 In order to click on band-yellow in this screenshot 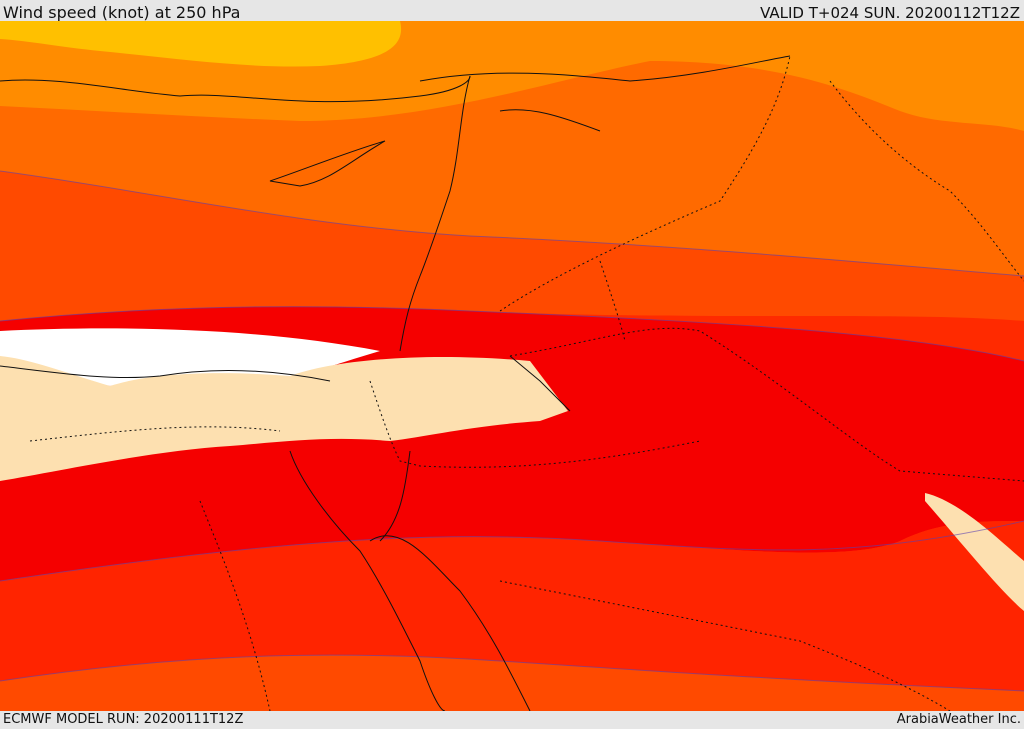, I will do `click(201, 44)`.